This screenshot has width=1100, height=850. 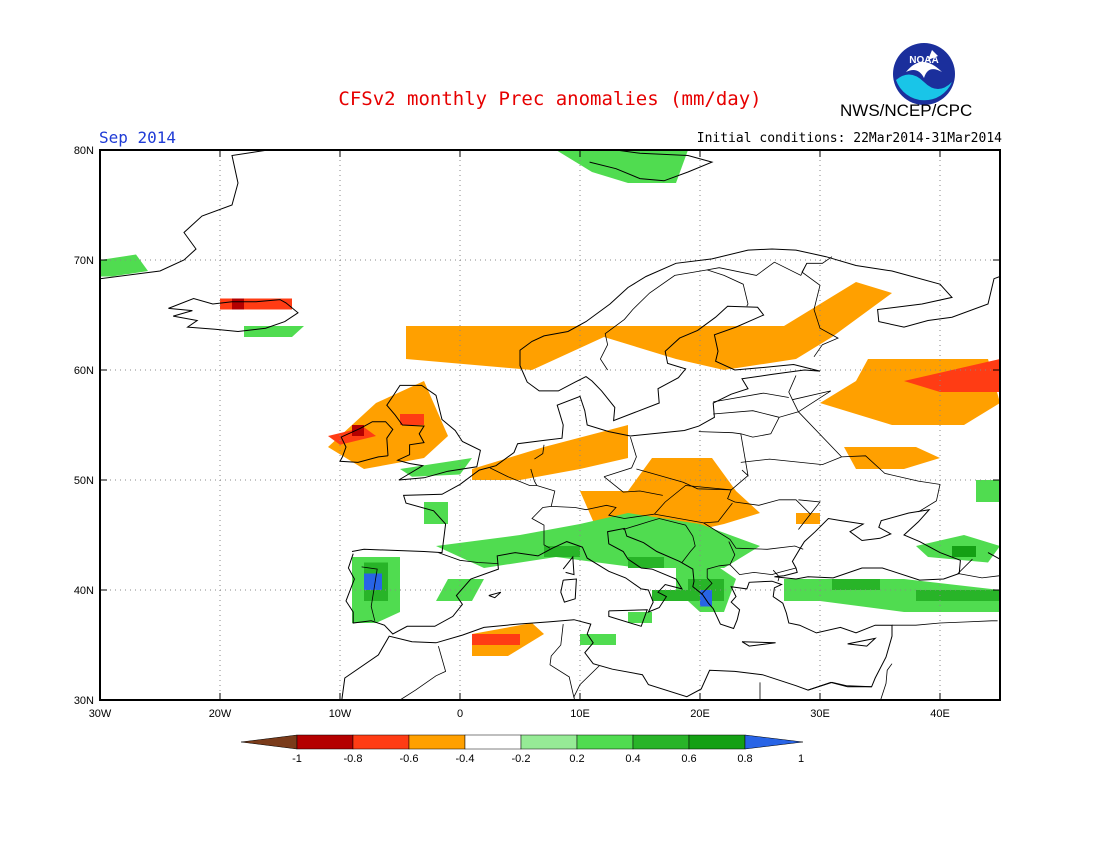 What do you see at coordinates (774, 742) in the screenshot?
I see `colorbar-end-high` at bounding box center [774, 742].